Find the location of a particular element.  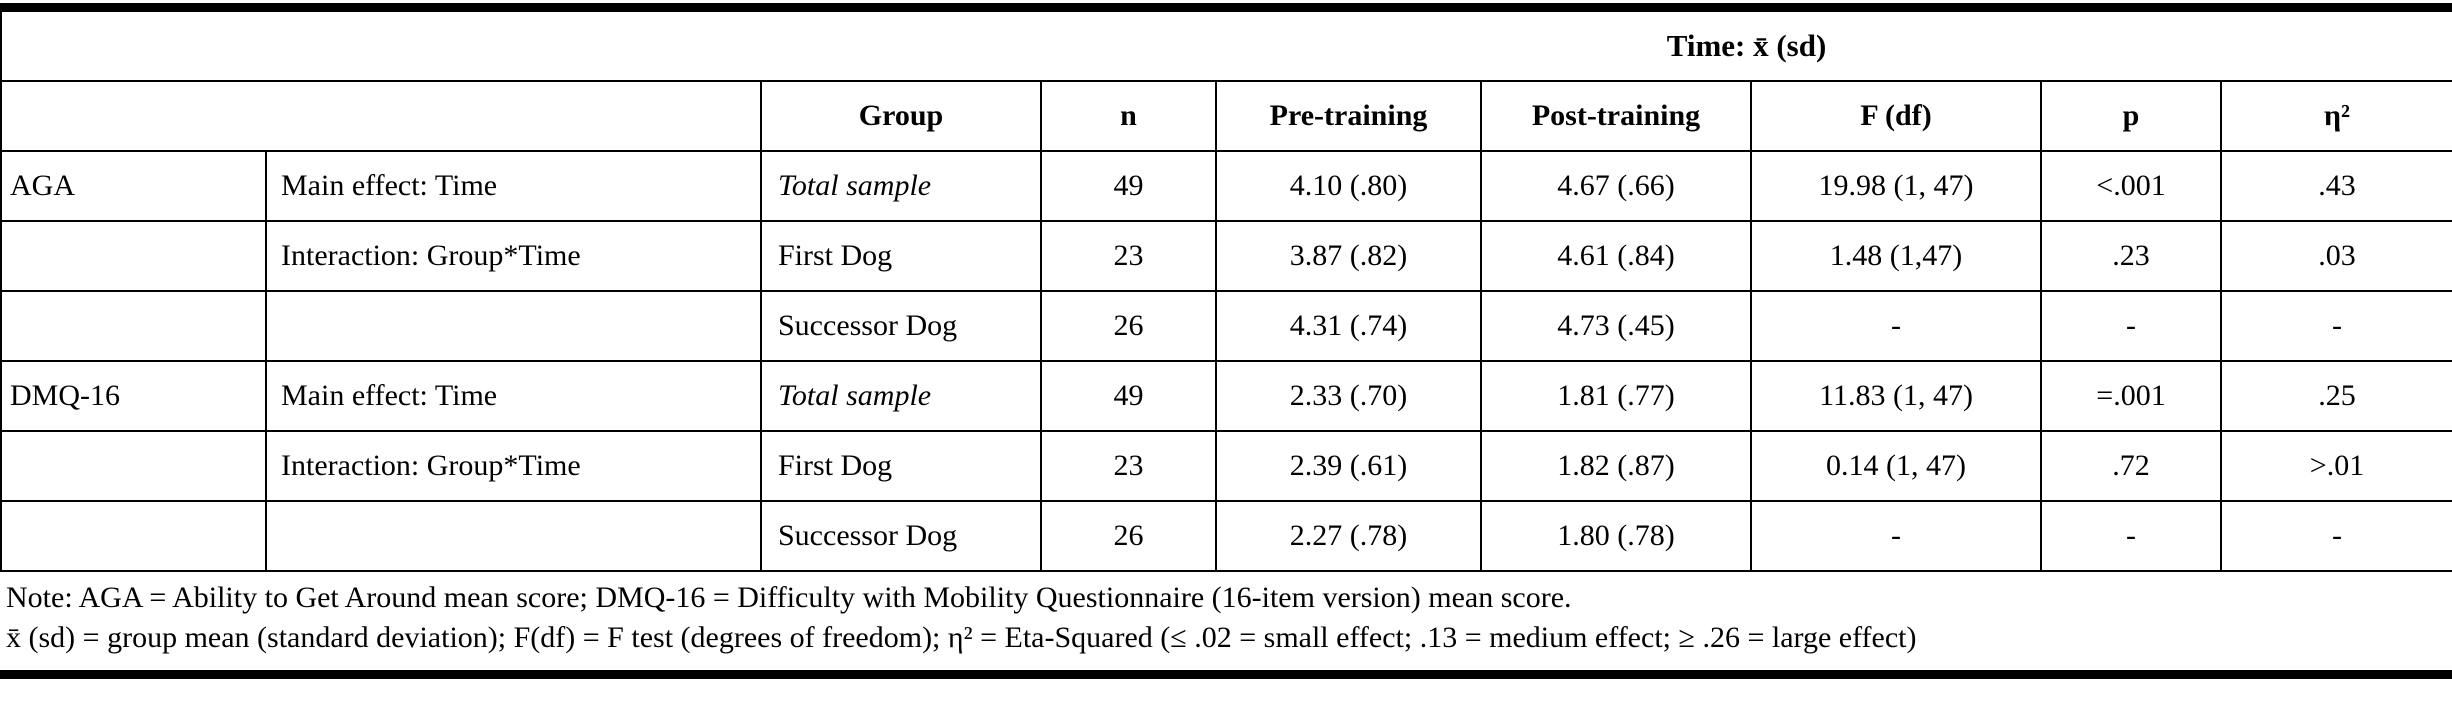

cell-p: .23 is located at coordinates (2131, 256).